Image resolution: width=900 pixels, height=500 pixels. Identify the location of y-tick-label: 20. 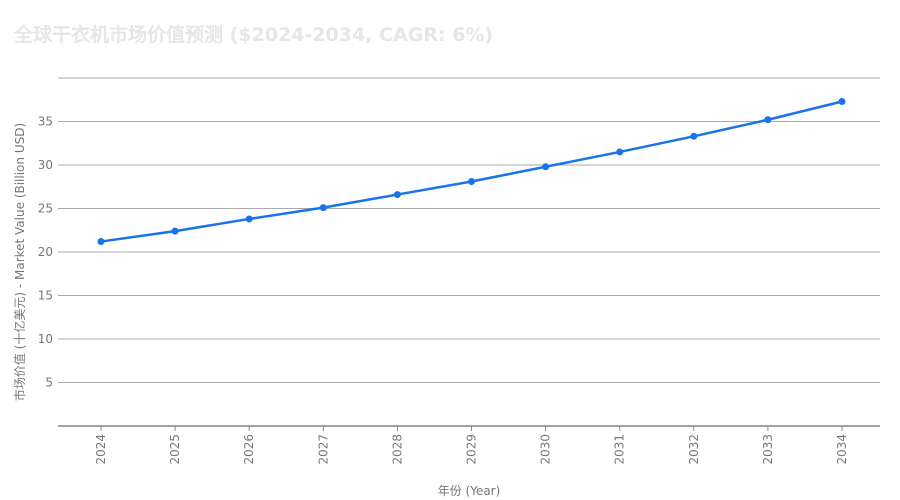
(45, 252).